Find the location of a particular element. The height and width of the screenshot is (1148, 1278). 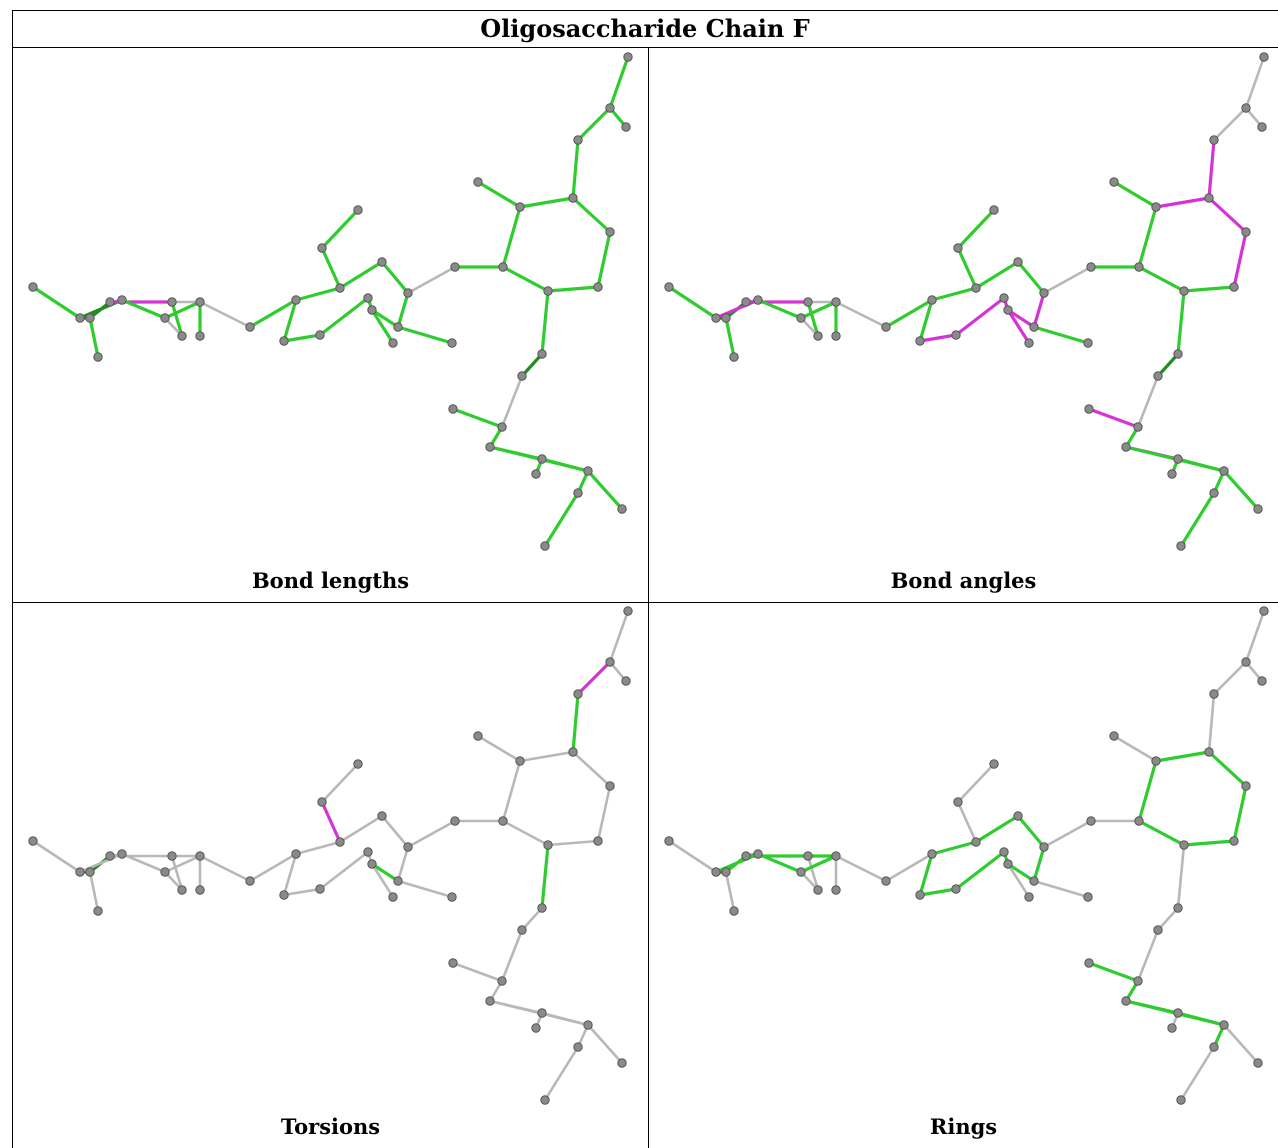

caption-bond-angles: Bond angles is located at coordinates (963, 580).